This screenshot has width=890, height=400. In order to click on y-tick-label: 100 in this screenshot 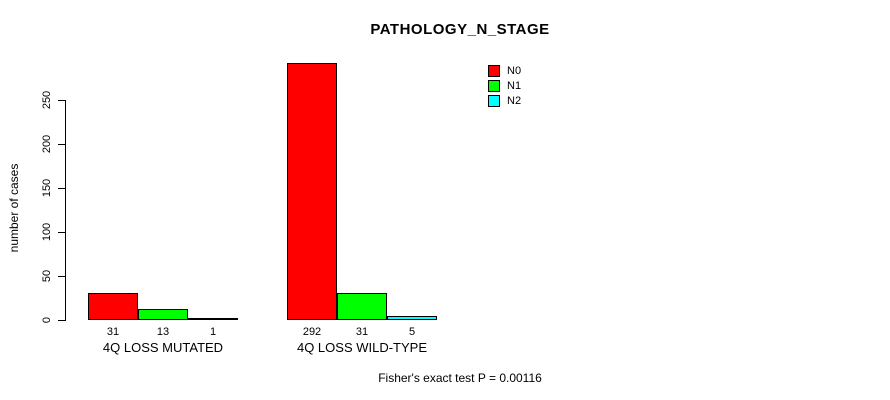, I will do `click(47, 232)`.